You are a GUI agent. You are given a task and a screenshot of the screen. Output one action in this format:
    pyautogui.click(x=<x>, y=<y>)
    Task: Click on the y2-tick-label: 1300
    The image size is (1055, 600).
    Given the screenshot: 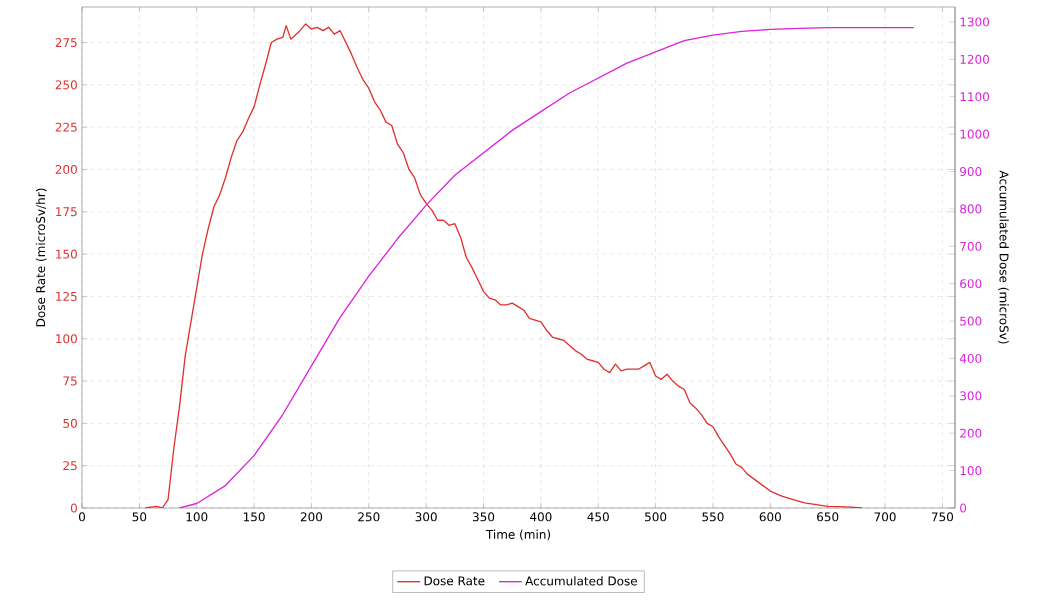 What is the action you would take?
    pyautogui.click(x=975, y=22)
    